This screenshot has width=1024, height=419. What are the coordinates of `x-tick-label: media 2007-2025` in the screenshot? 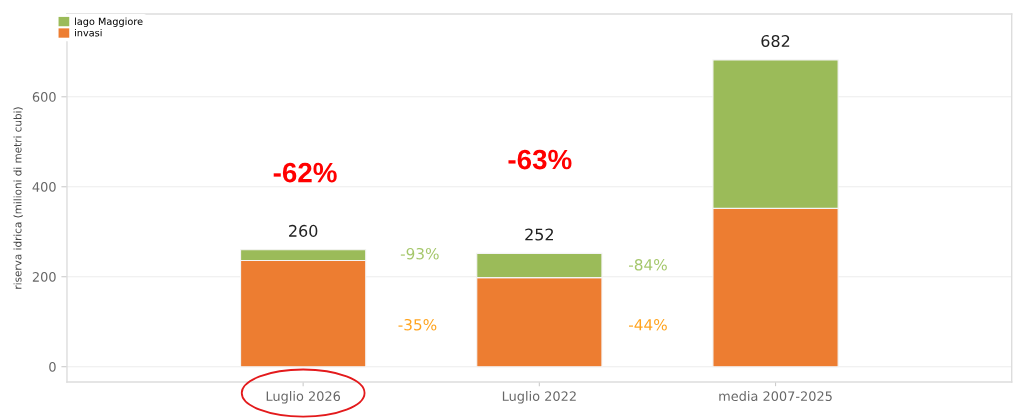 It's located at (775, 396).